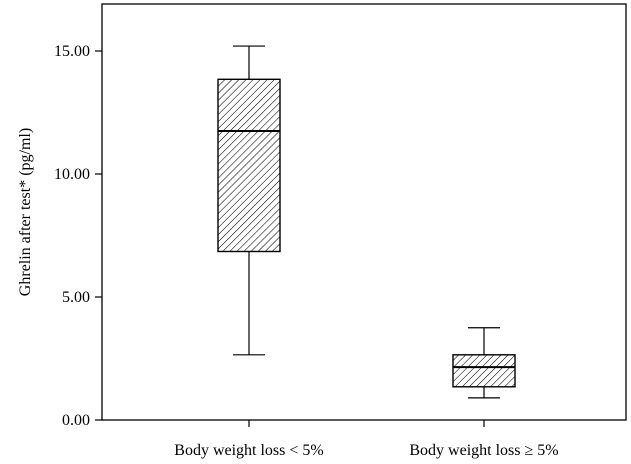  Describe the element at coordinates (76, 420) in the screenshot. I see `y-tick-label: 0.00` at that location.